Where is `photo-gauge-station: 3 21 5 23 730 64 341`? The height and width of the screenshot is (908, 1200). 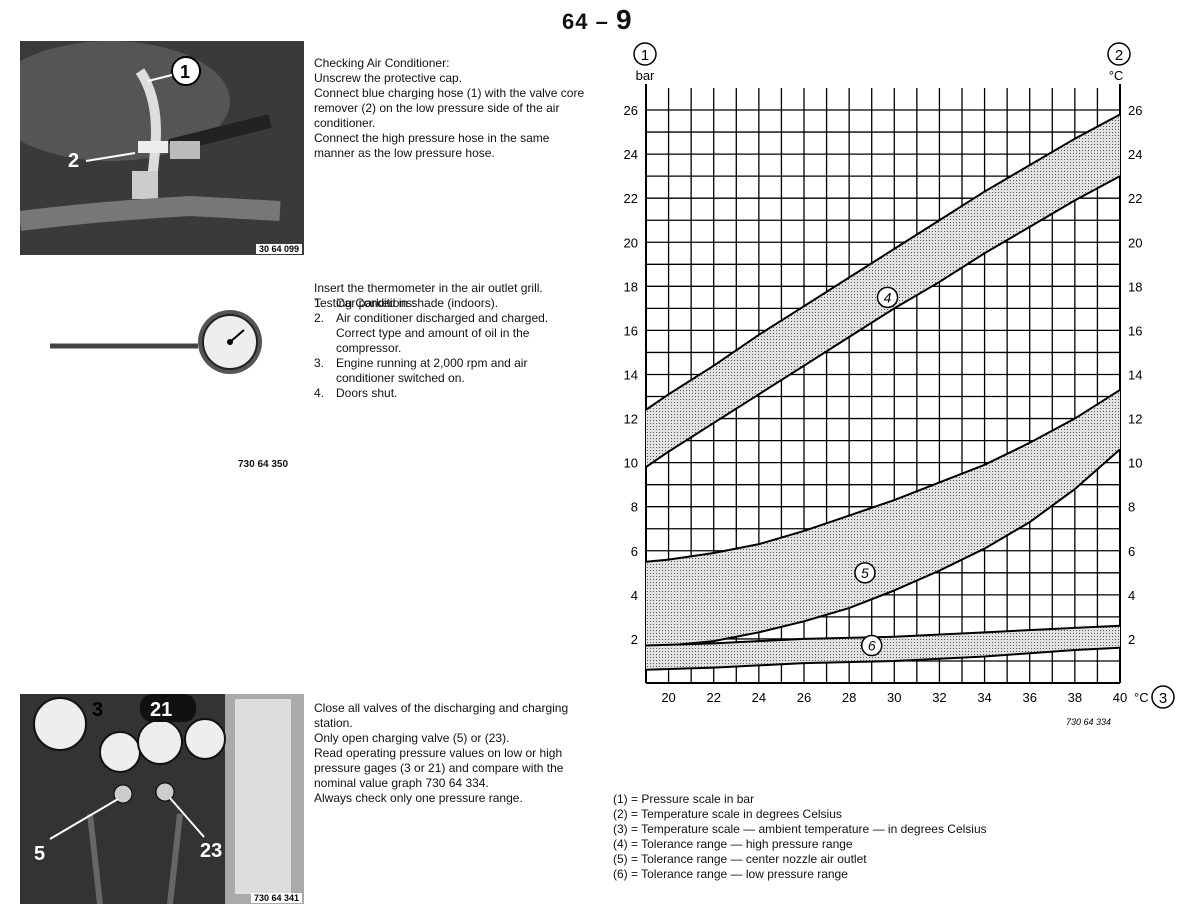 photo-gauge-station: 3 21 5 23 730 64 341 is located at coordinates (162, 799).